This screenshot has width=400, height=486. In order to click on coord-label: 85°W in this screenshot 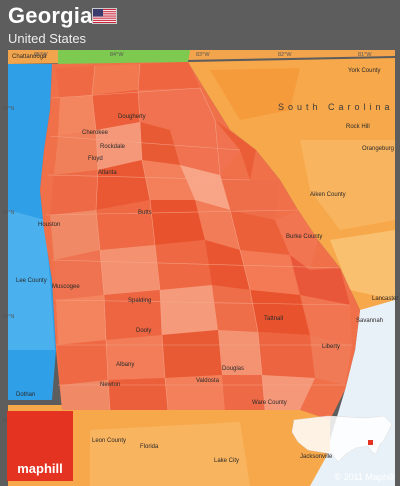, I will do `click(41, 55)`.